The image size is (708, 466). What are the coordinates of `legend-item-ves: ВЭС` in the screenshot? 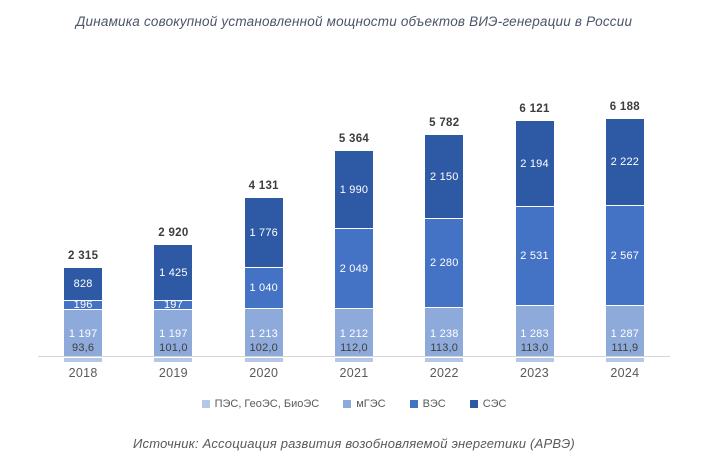 It's located at (427, 404).